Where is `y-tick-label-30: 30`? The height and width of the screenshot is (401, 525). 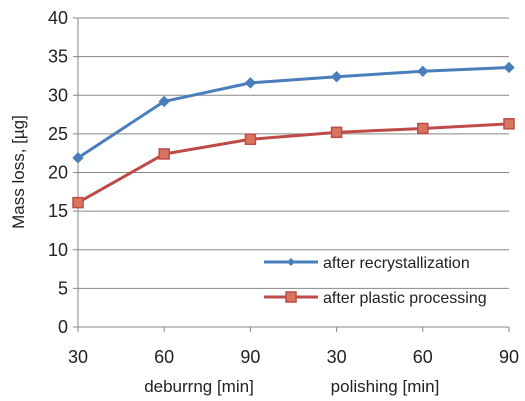
y-tick-label-30: 30 is located at coordinates (58, 95).